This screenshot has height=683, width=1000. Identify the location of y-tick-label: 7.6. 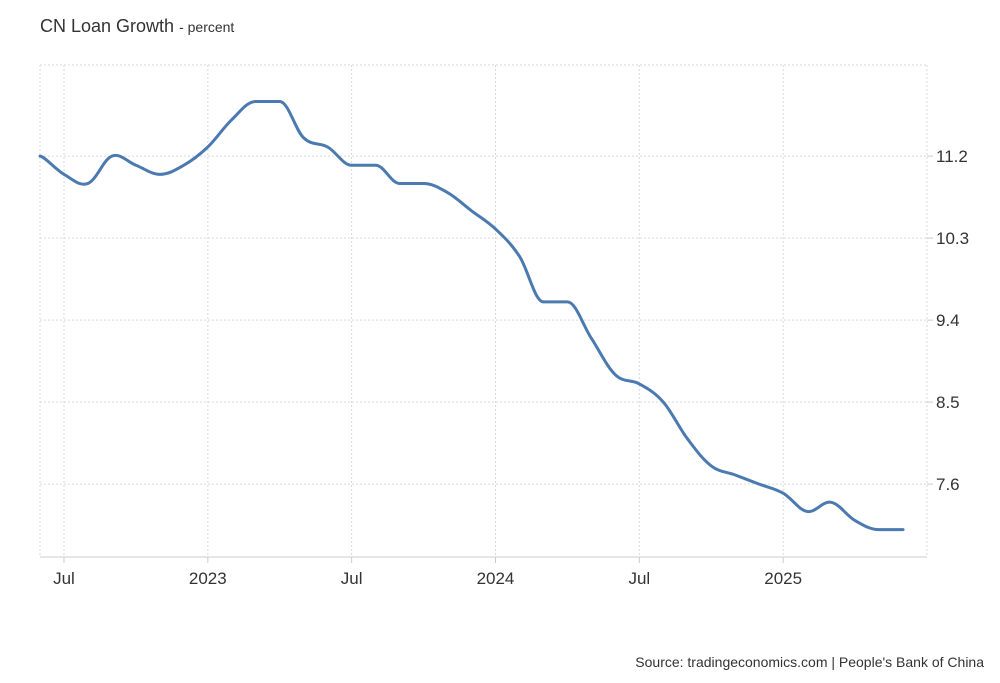
(948, 484).